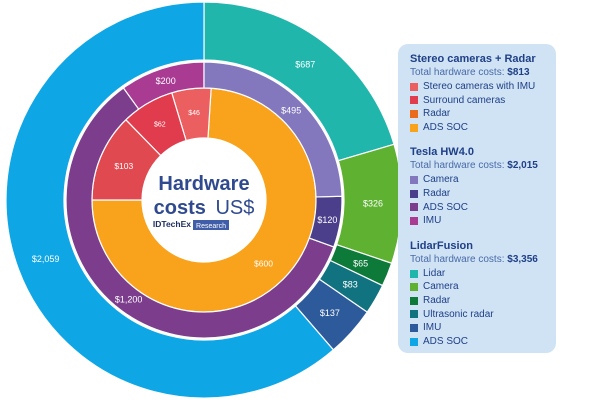 This screenshot has width=600, height=400. Describe the element at coordinates (166, 81) in the screenshot. I see `segment-value-label: $200` at that location.